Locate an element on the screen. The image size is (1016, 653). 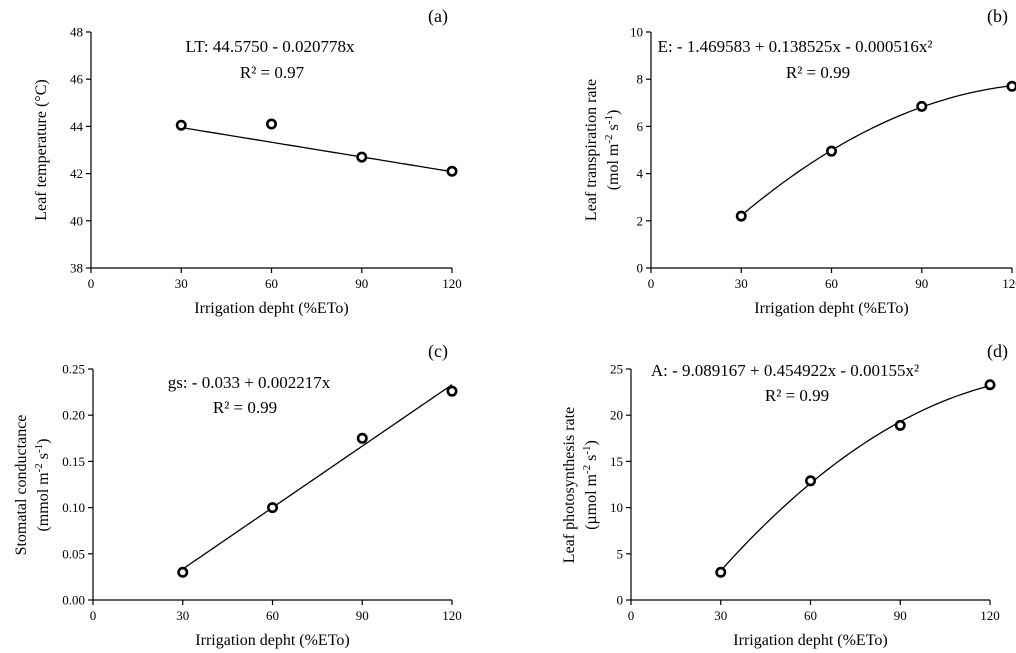
y-axis-label-line: Leaf transpiration rate is located at coordinates (591, 150).